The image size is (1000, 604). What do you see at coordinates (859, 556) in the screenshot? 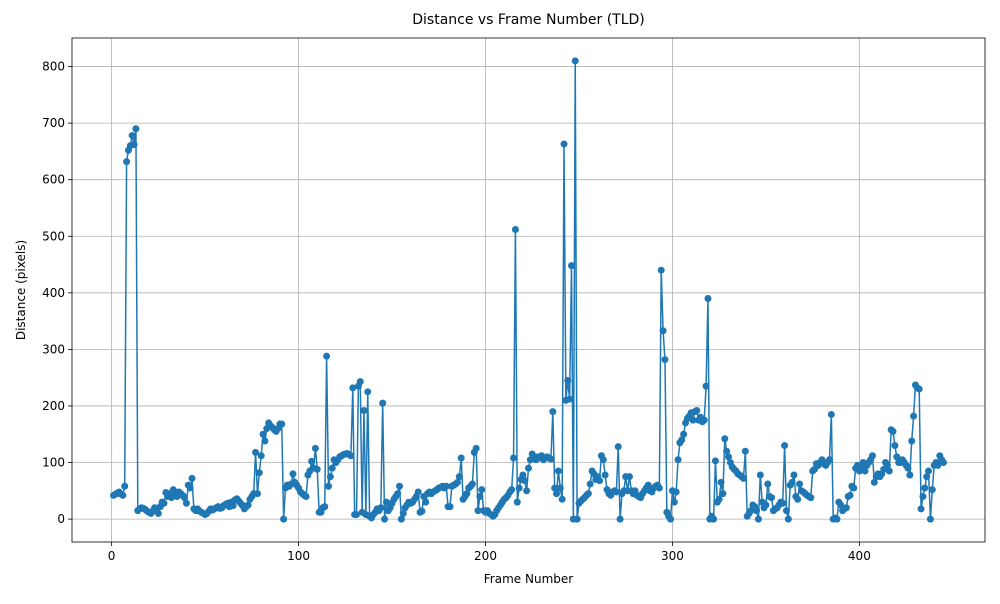
I see `x-tick-label: 400` at bounding box center [859, 556].